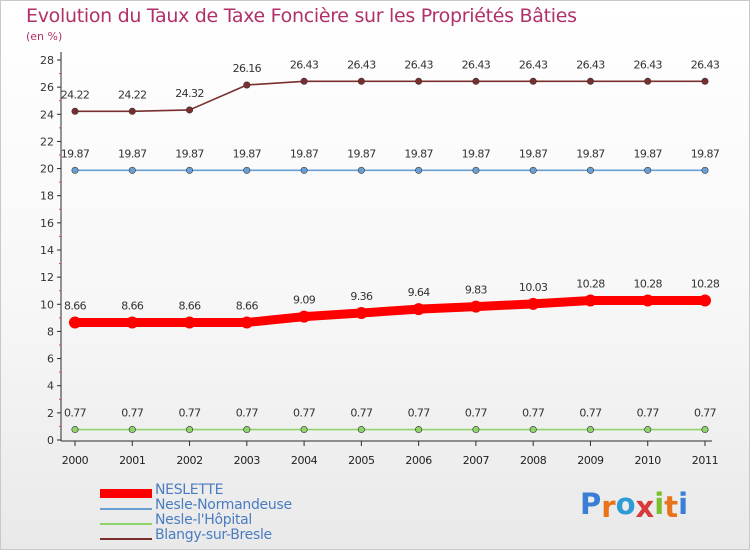 Image resolution: width=750 pixels, height=550 pixels. What do you see at coordinates (132, 460) in the screenshot?
I see `x-tick-label: 2001` at bounding box center [132, 460].